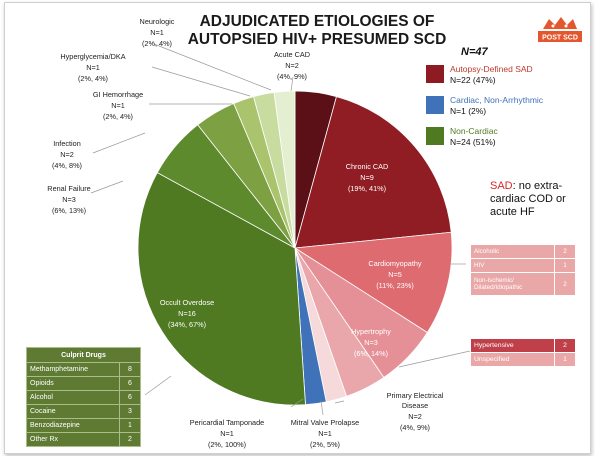 Image resolution: width=595 pixels, height=456 pixels. Describe the element at coordinates (93, 67) in the screenshot. I see `label-dka-n: N=1` at that location.